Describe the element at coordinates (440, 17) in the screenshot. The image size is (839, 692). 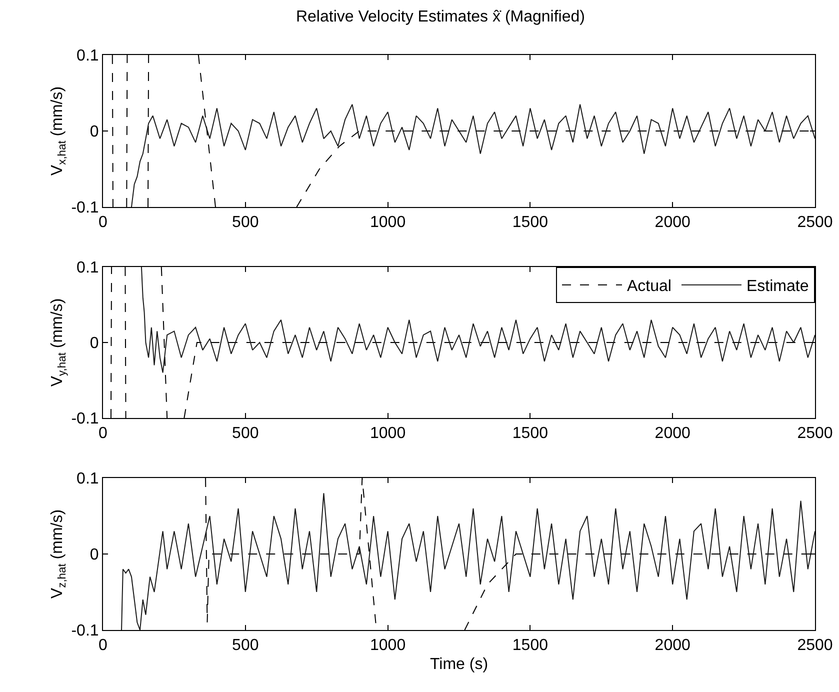
I see `chart-title: Relative Velocity Estimates x̂̇ (Magnified)` at that location.